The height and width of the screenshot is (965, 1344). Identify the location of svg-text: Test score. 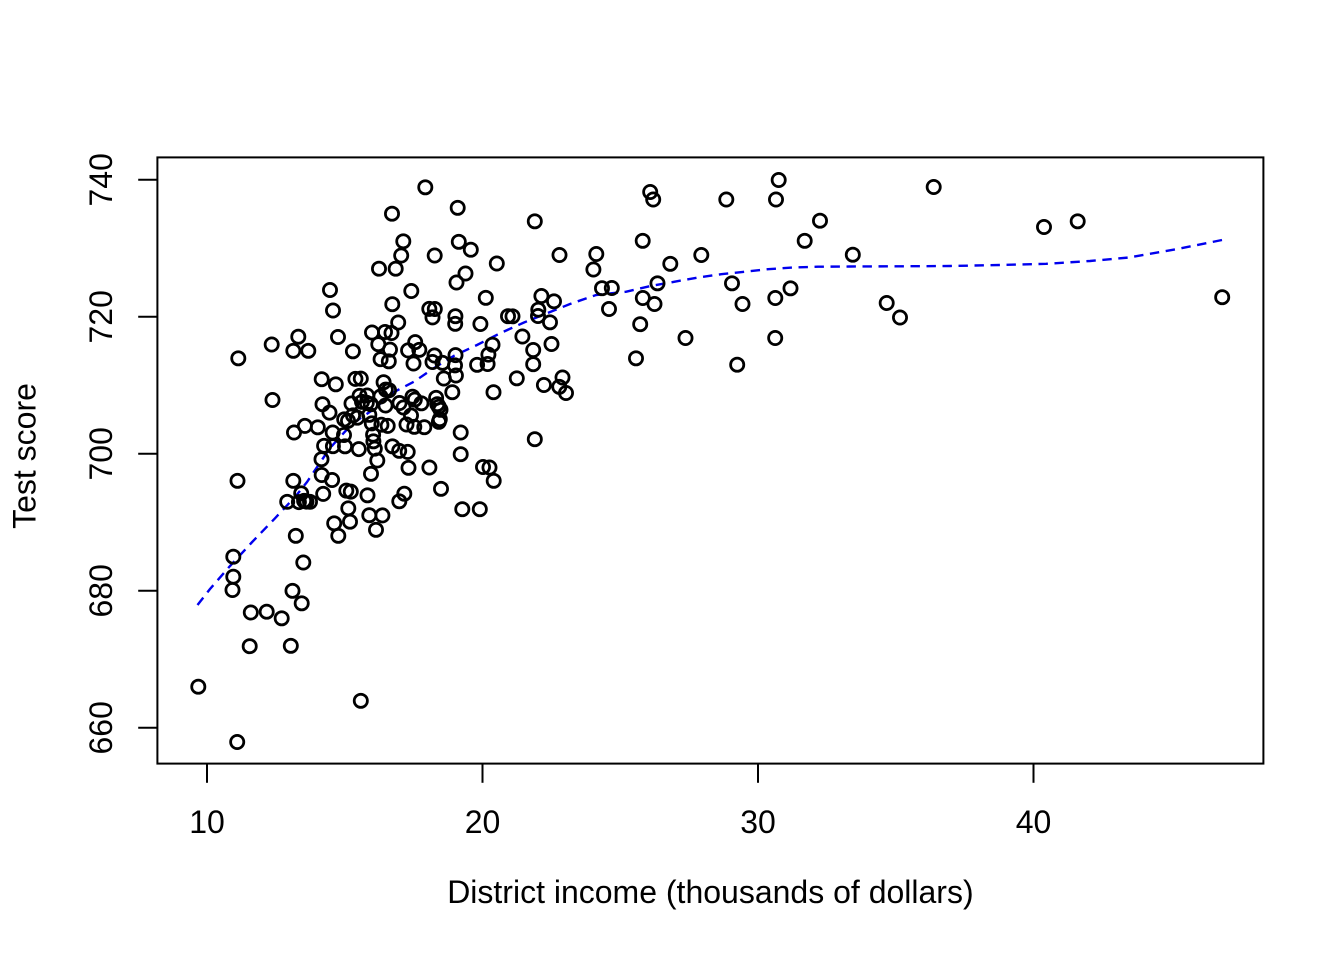
(25, 456).